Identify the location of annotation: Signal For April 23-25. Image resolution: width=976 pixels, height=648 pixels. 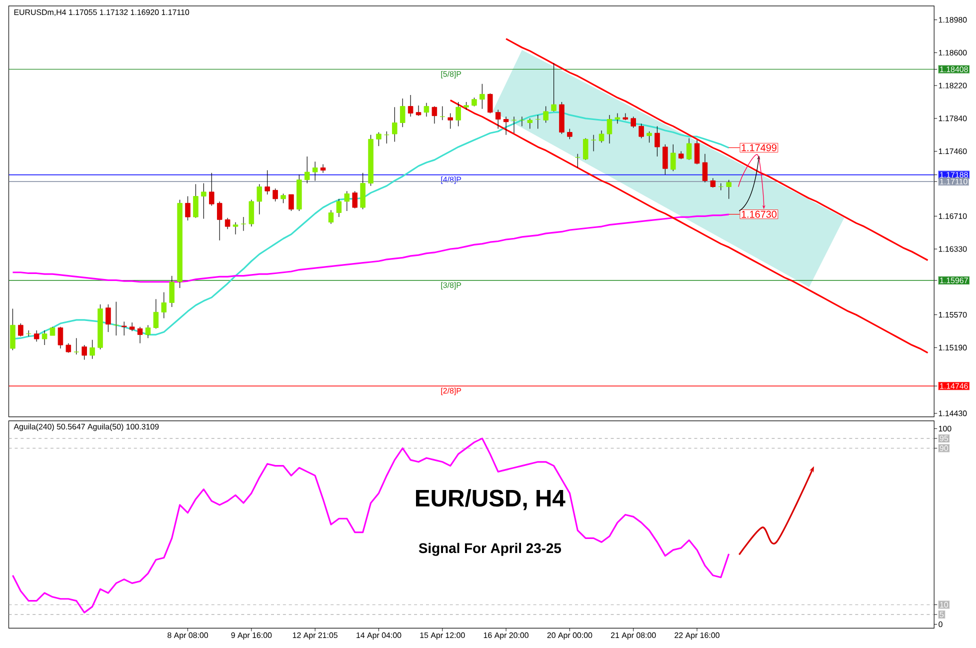
(490, 549).